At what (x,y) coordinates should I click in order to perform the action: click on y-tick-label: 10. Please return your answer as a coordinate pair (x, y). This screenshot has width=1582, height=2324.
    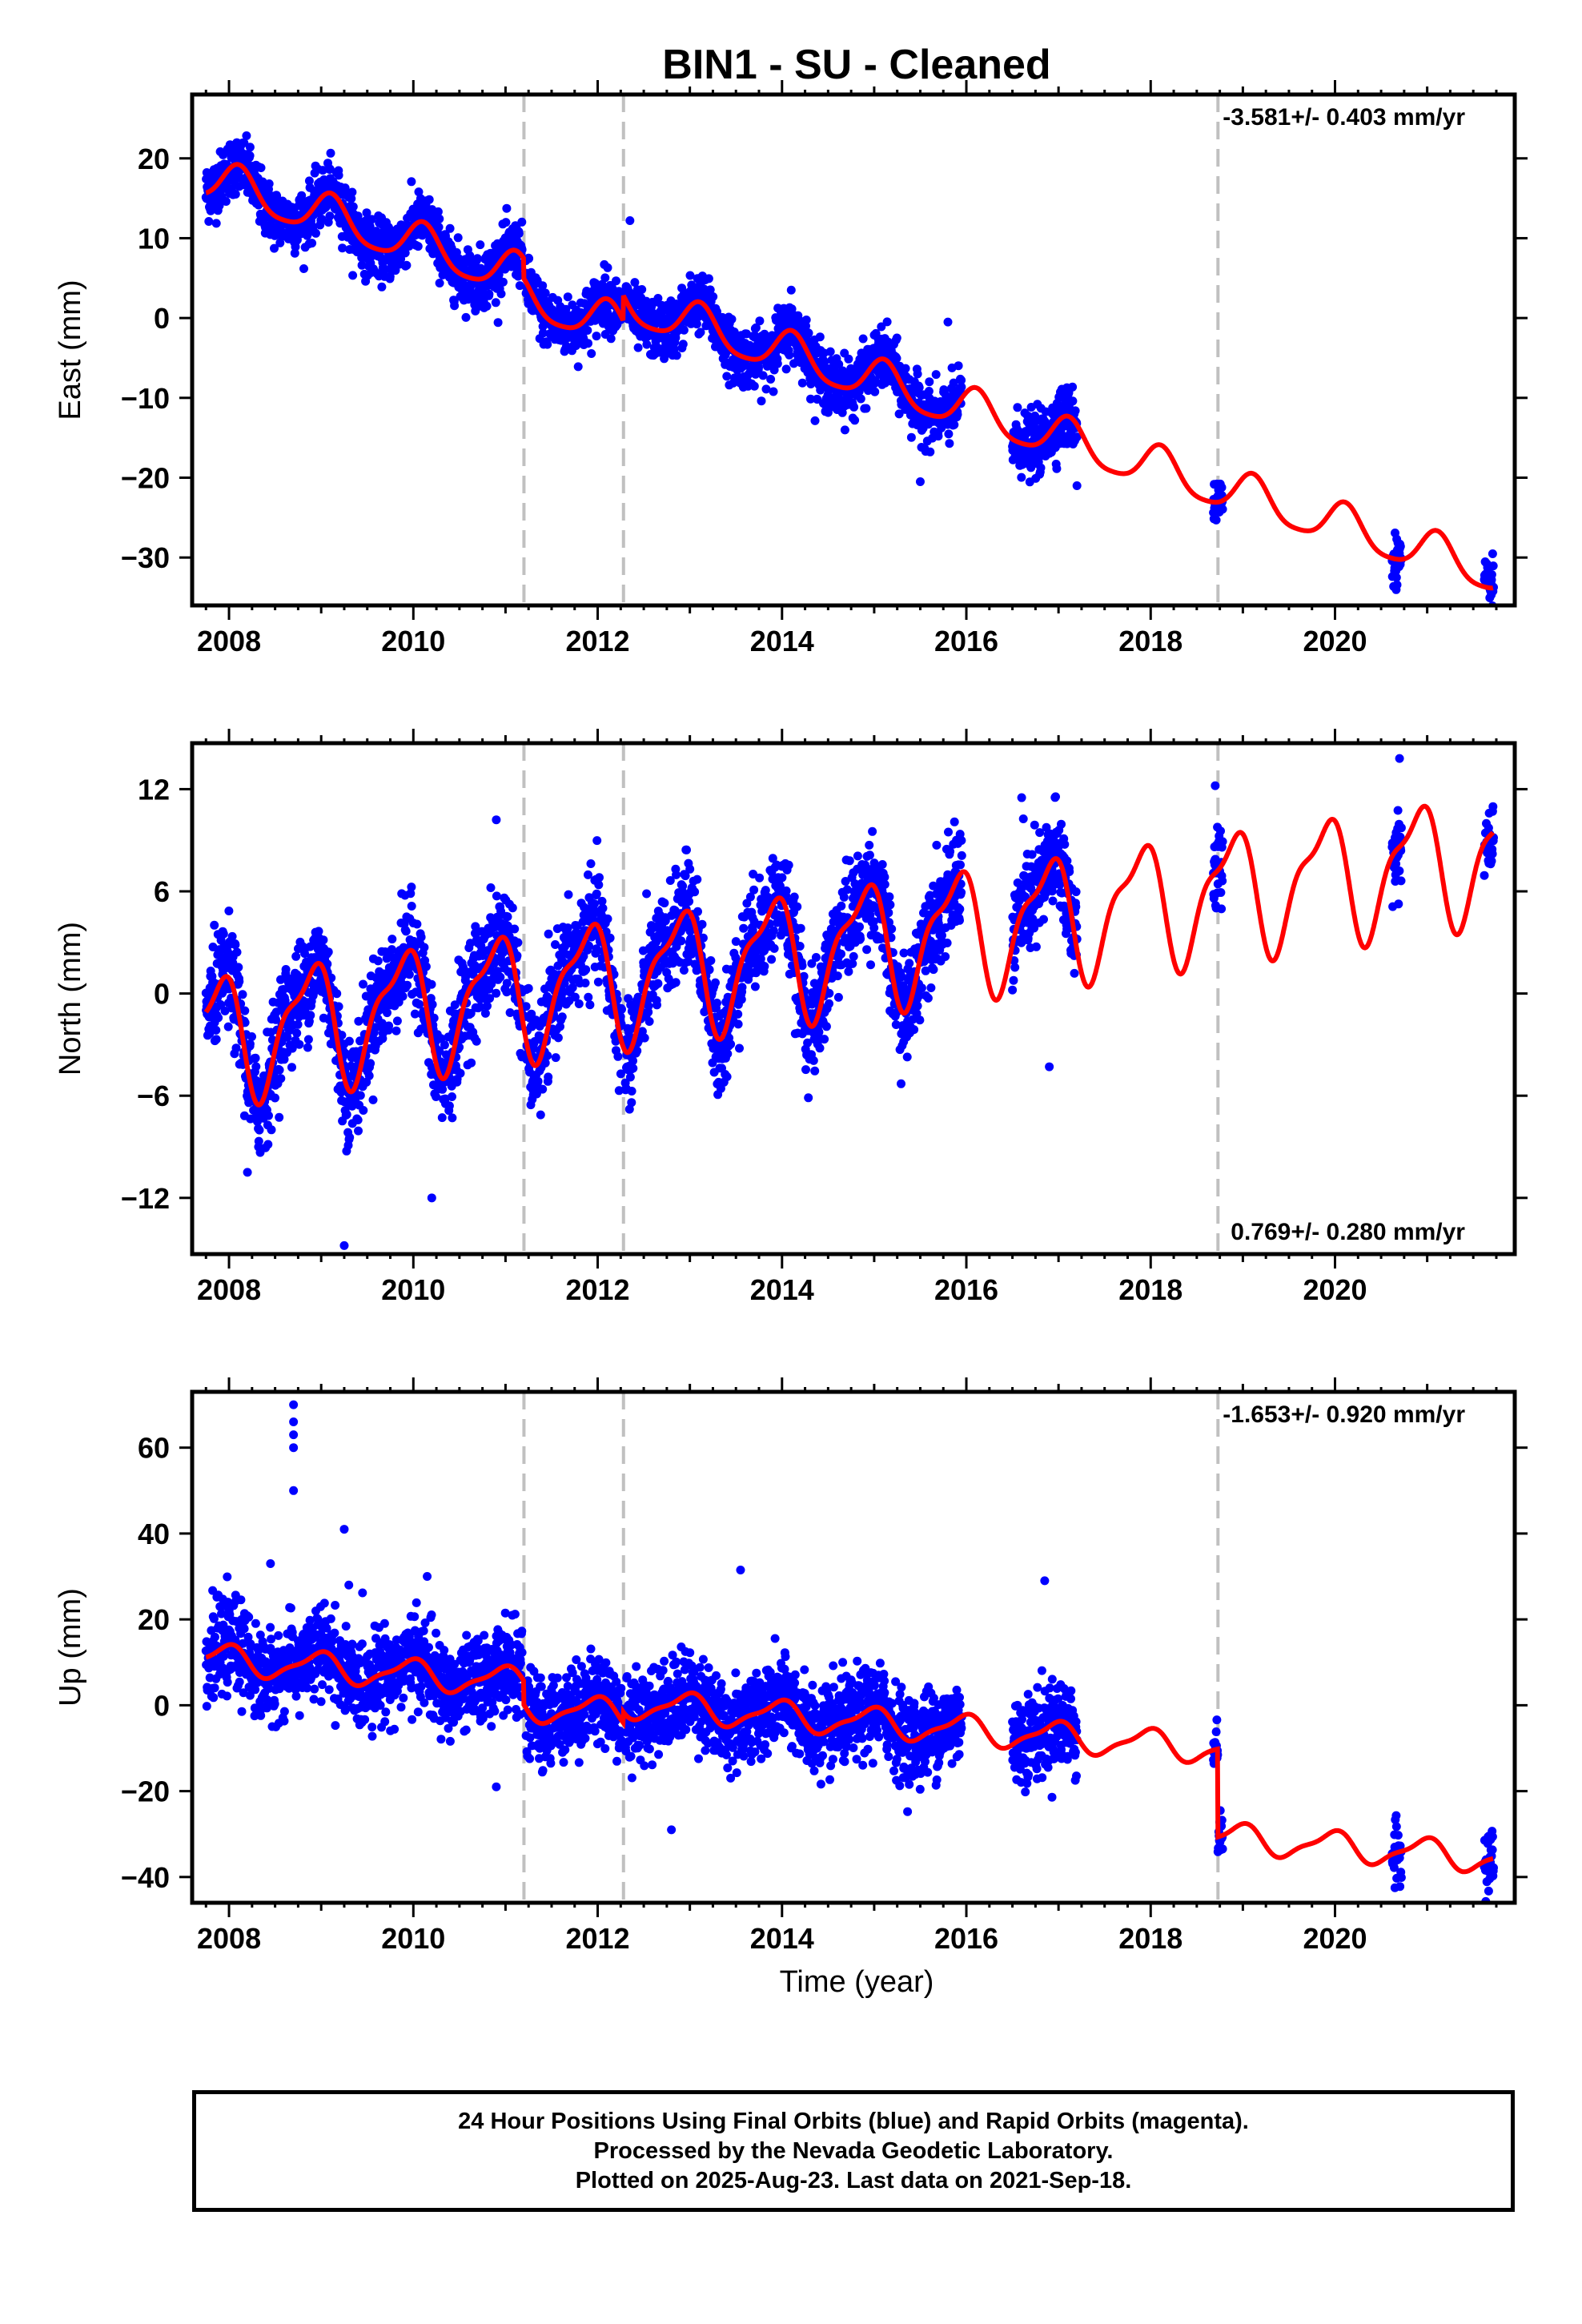
    Looking at the image, I should click on (154, 239).